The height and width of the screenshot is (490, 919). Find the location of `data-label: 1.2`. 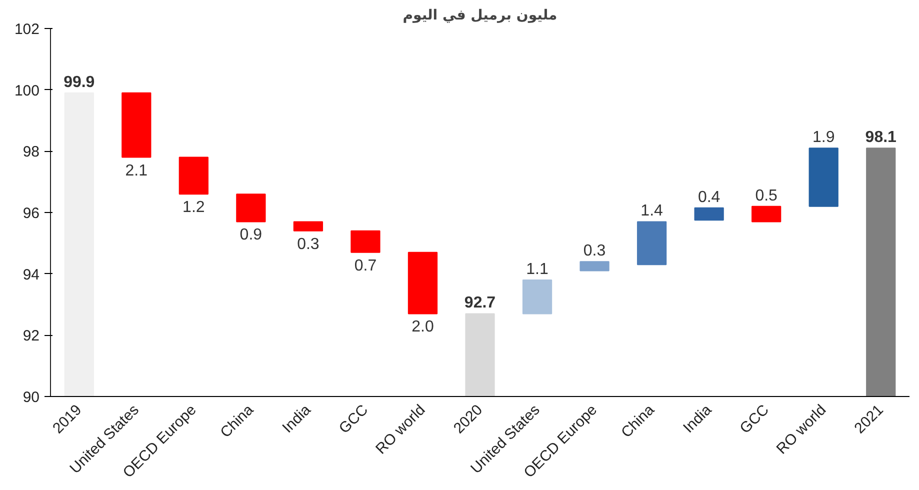

data-label: 1.2 is located at coordinates (193, 207).